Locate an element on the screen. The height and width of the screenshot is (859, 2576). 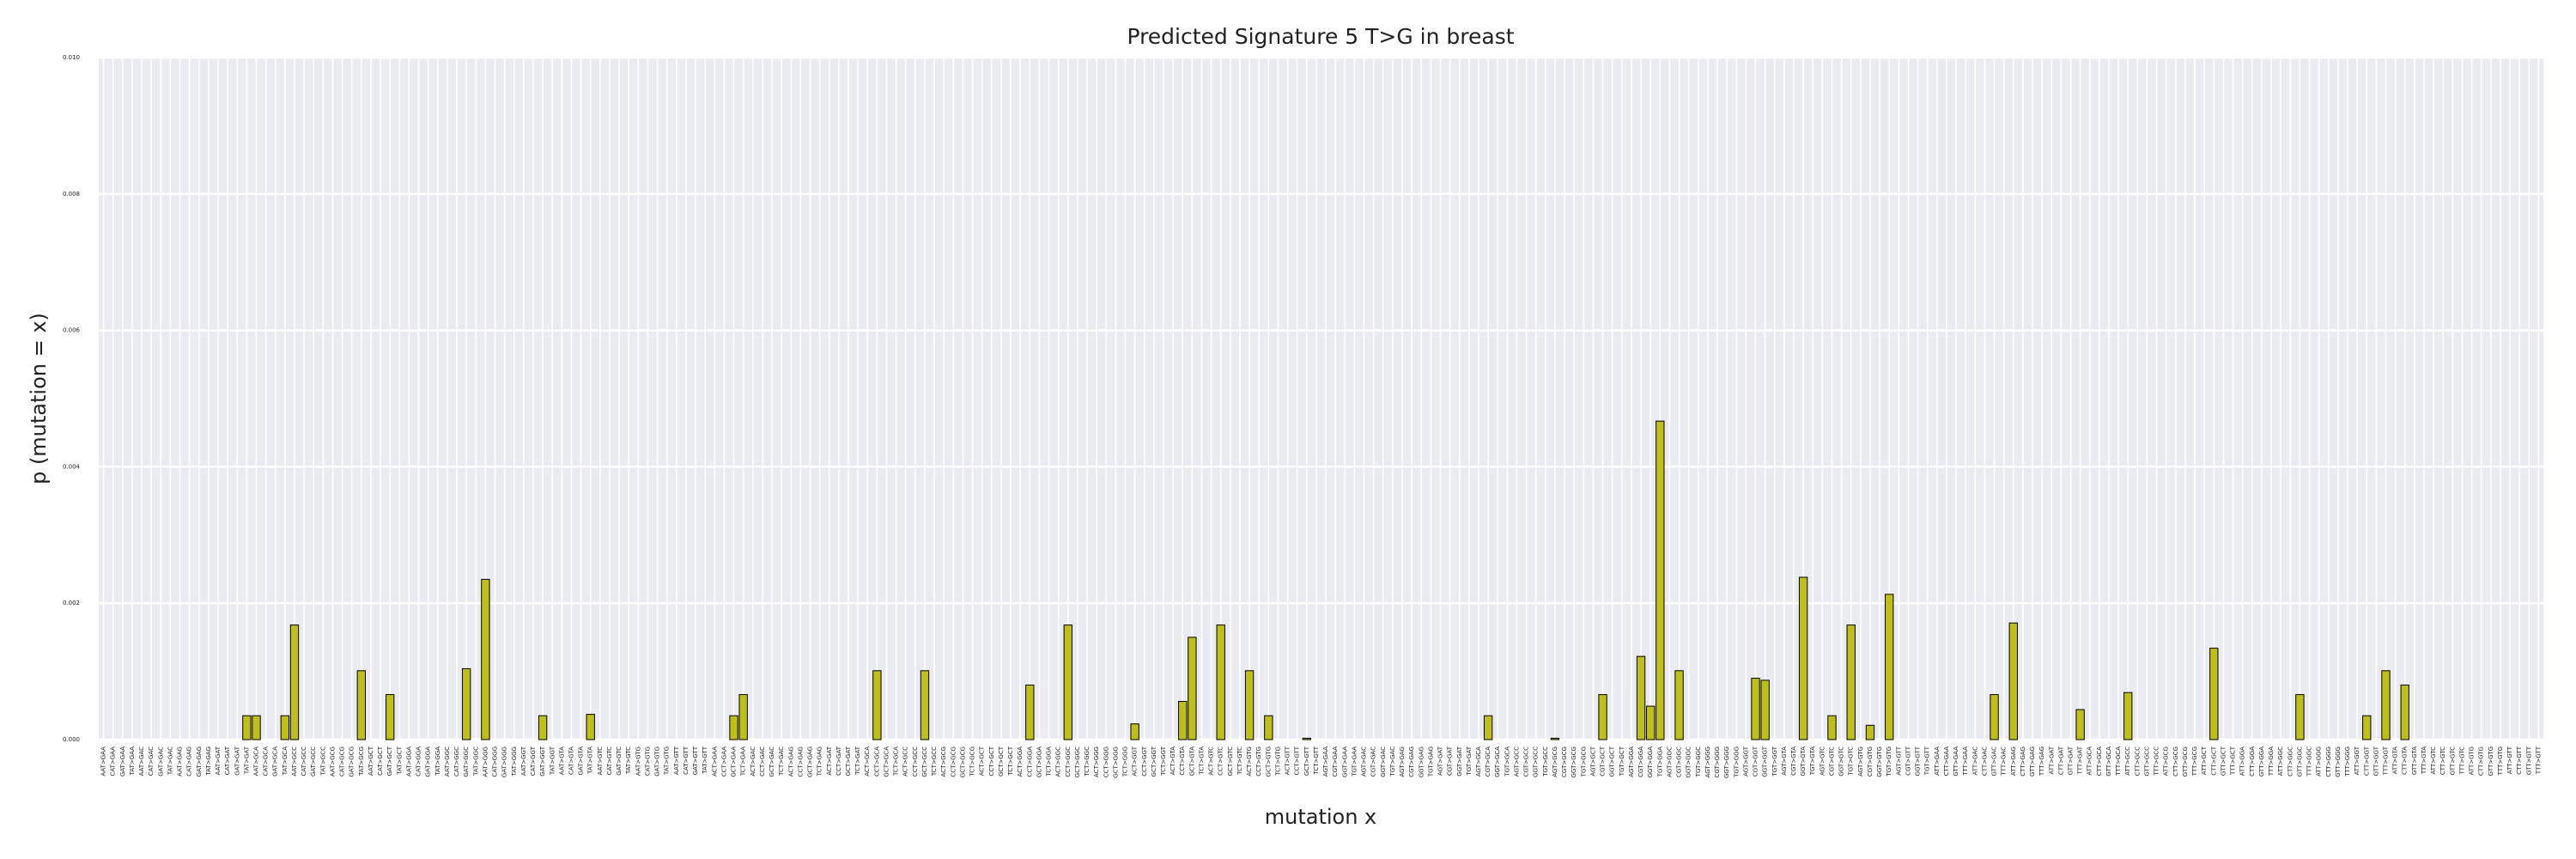
x-tick-label: TTT>GAC is located at coordinates (2004, 761).